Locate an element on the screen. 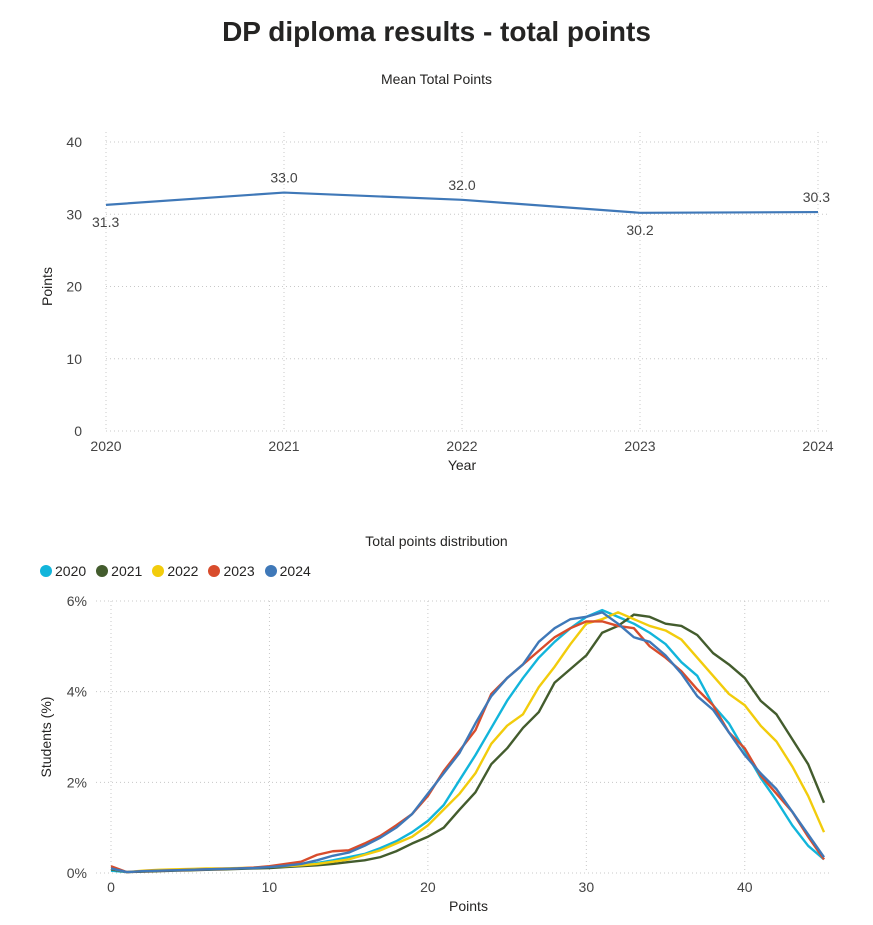 The width and height of the screenshot is (873, 925). y-tick-label: 20 is located at coordinates (74, 287).